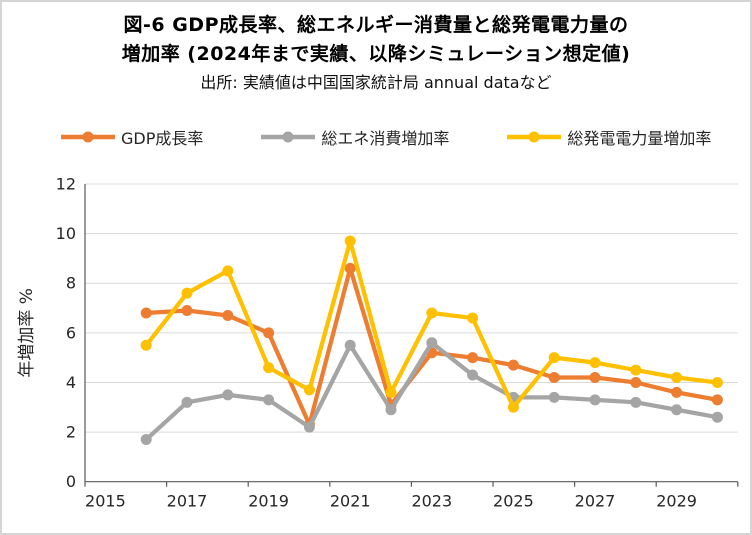 This screenshot has width=752, height=535. Describe the element at coordinates (146, 313) in the screenshot. I see `data-point-s0-2016` at that location.